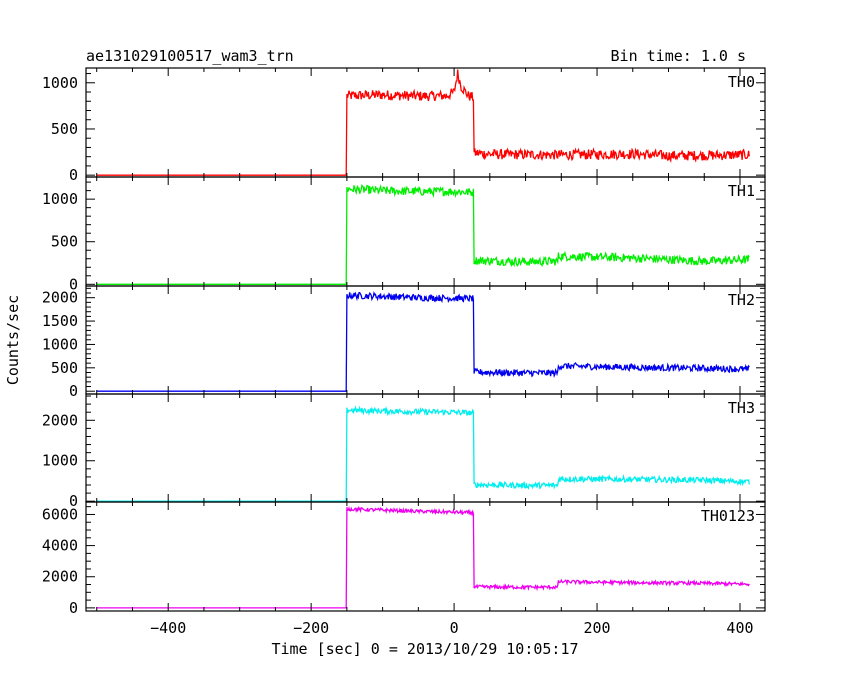 The width and height of the screenshot is (850, 680). Describe the element at coordinates (73, 284) in the screenshot. I see `th1-ytick-label: 0` at that location.